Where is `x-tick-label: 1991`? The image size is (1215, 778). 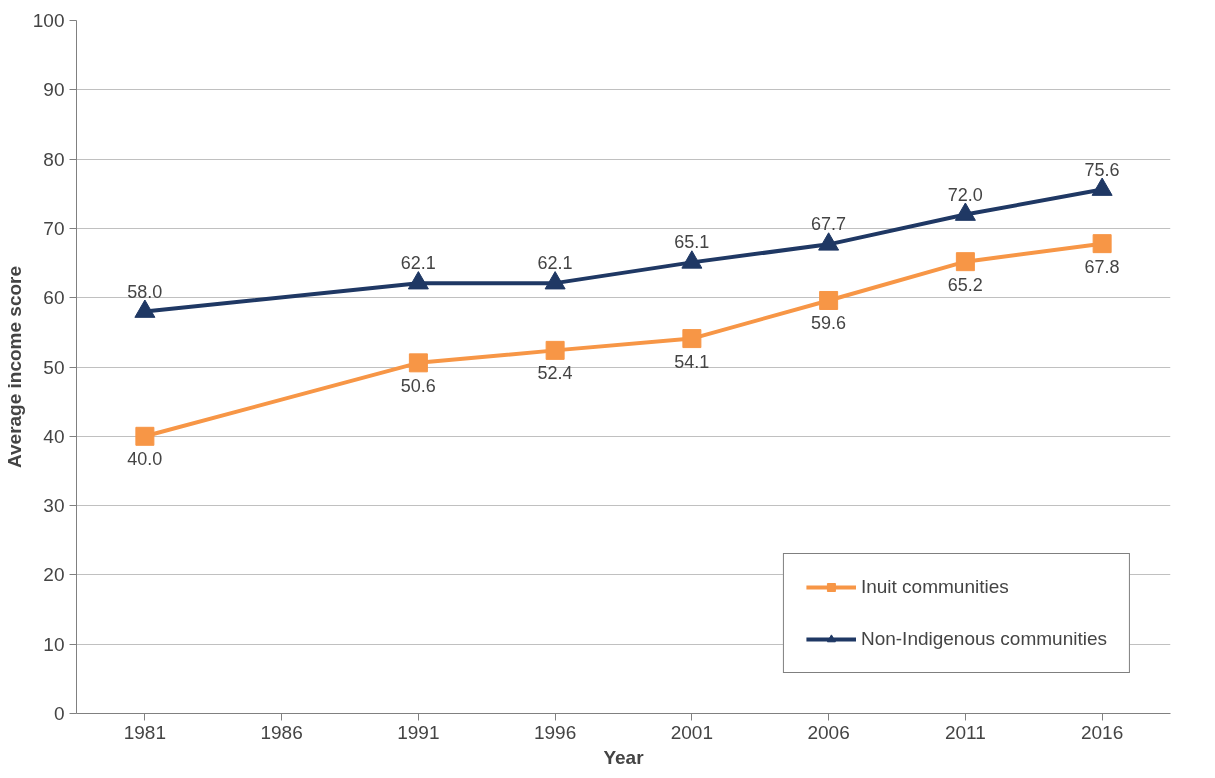
x-tick-label: 1991 is located at coordinates (418, 732).